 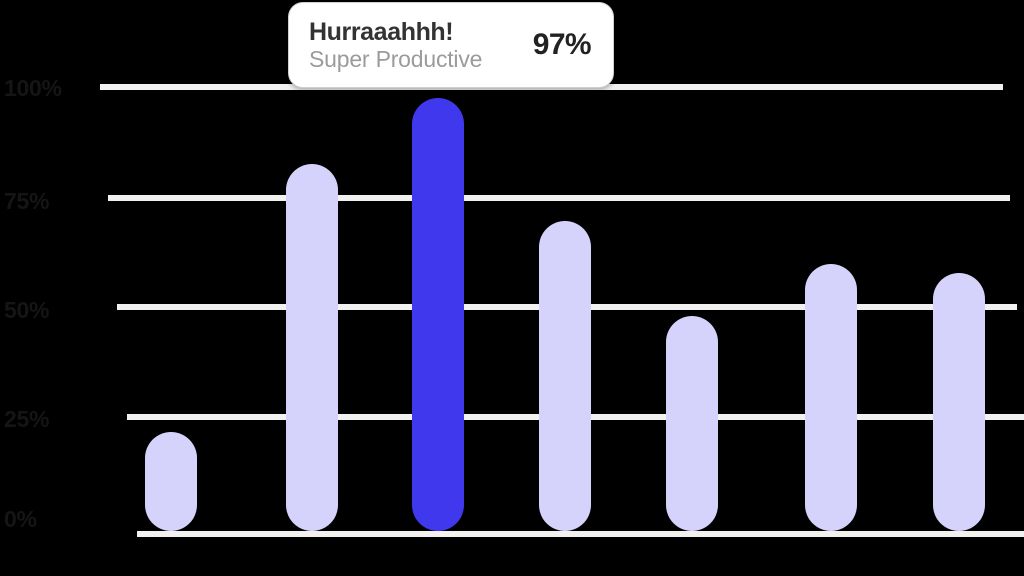 What do you see at coordinates (33, 88) in the screenshot?
I see `y-tick-label-100pct: 100%` at bounding box center [33, 88].